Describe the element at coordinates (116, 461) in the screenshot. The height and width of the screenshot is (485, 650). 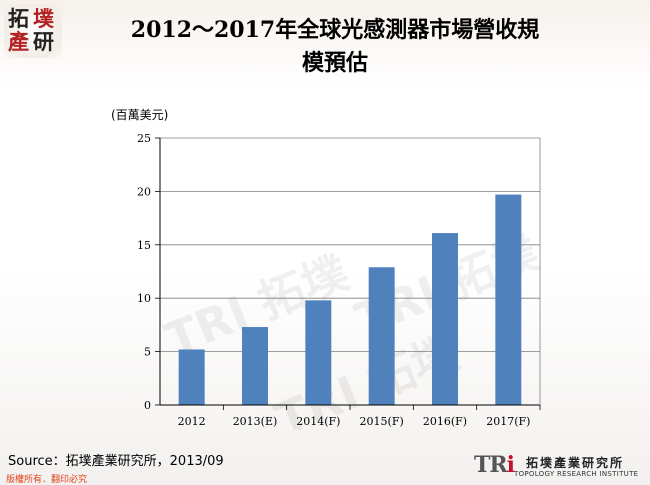
I see `source-note: Source：拓墣產業研究所，2013/09` at that location.